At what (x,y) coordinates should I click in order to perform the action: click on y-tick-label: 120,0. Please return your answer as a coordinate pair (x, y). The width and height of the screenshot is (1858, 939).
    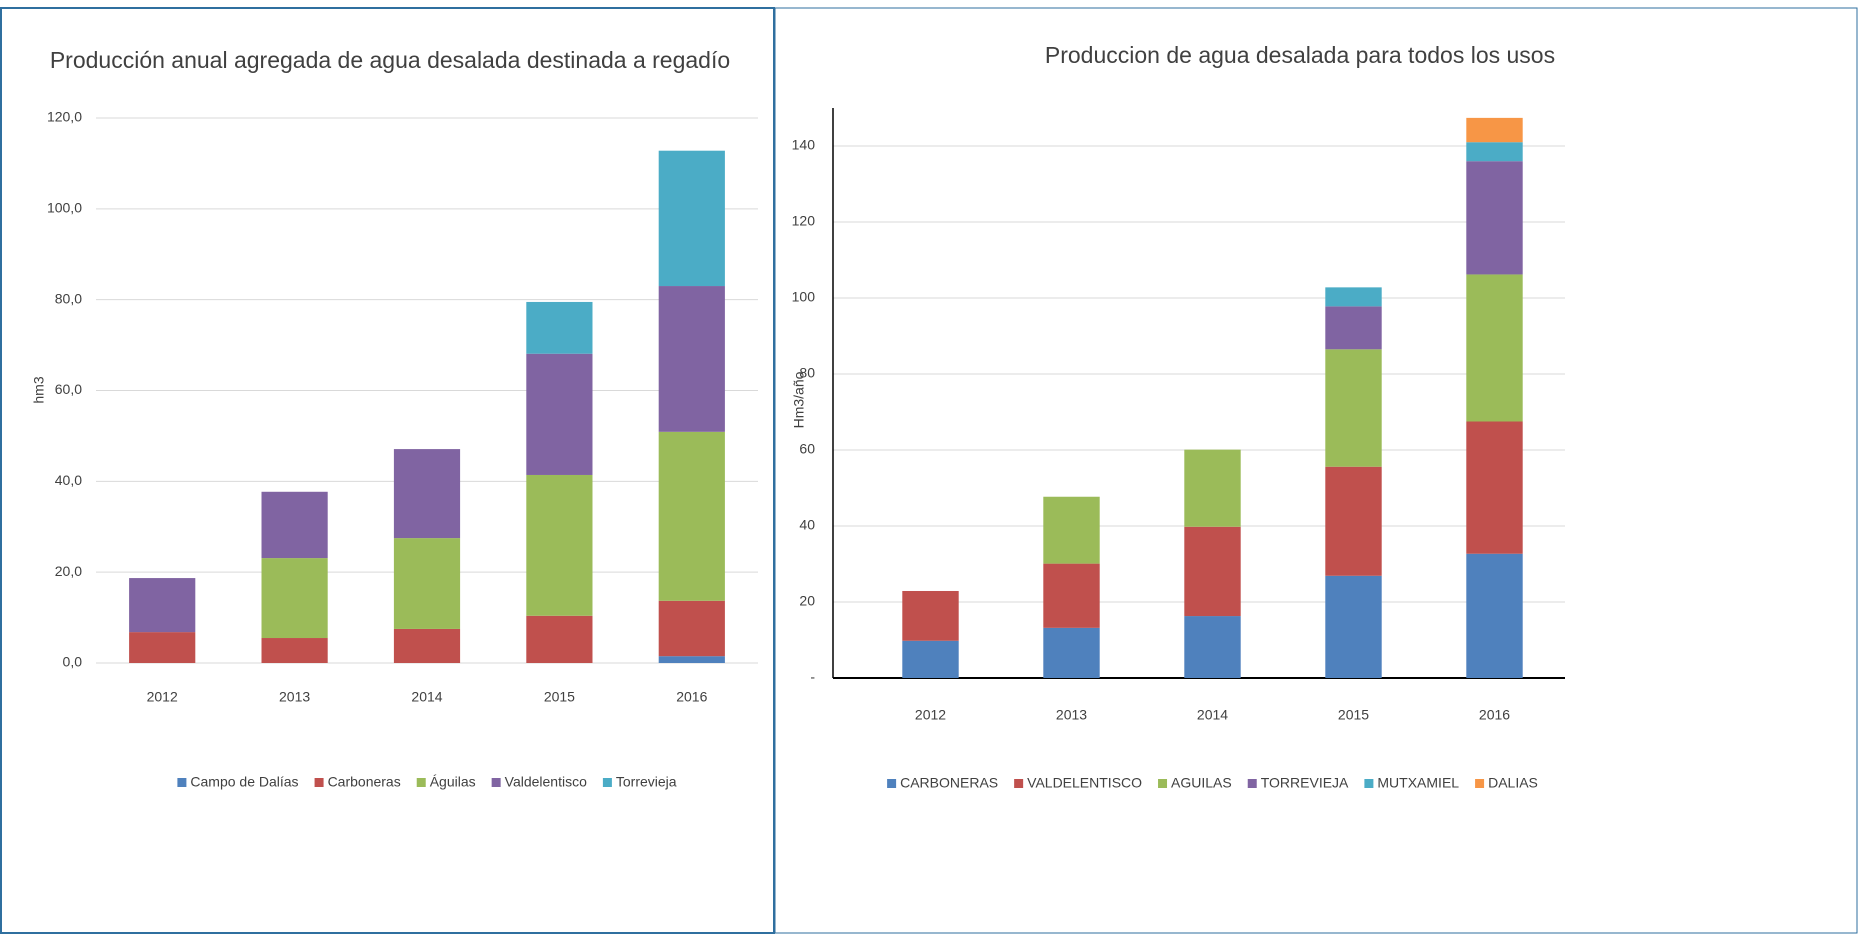
    Looking at the image, I should click on (64, 117).